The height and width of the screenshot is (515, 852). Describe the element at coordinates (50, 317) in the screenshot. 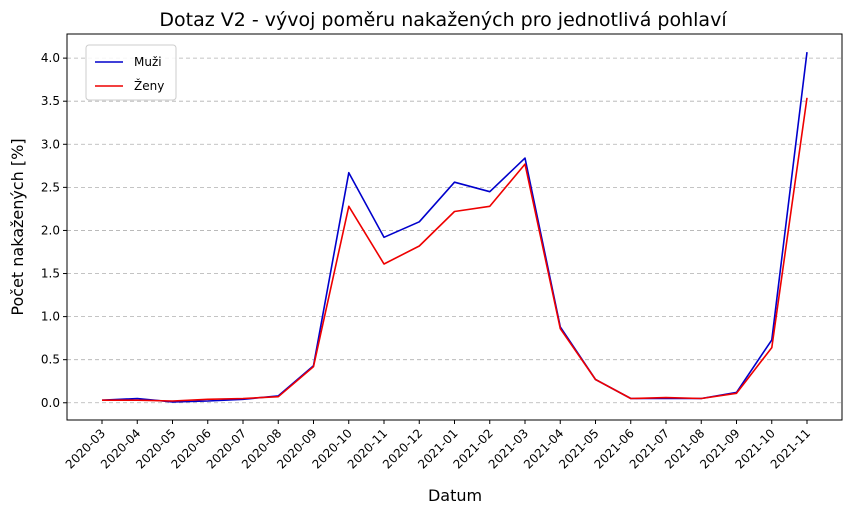

I see `y-tick-label: 1.0` at that location.